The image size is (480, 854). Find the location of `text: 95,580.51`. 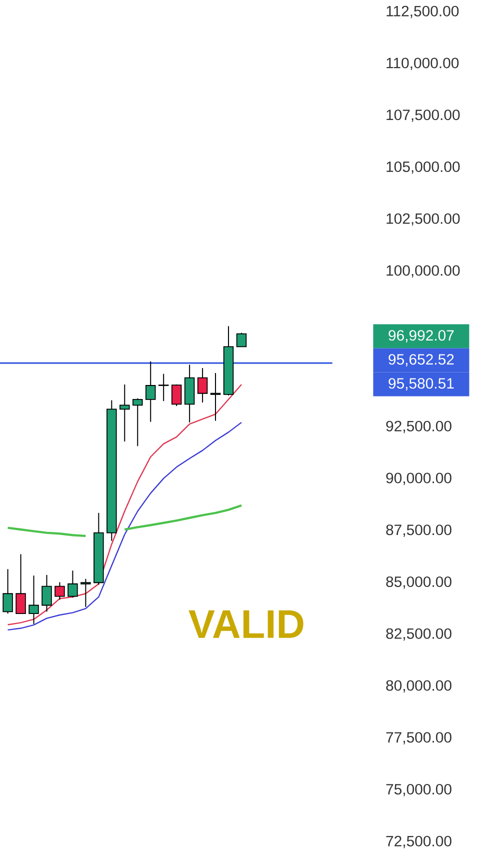

text: 95,580.51 is located at coordinates (421, 384).